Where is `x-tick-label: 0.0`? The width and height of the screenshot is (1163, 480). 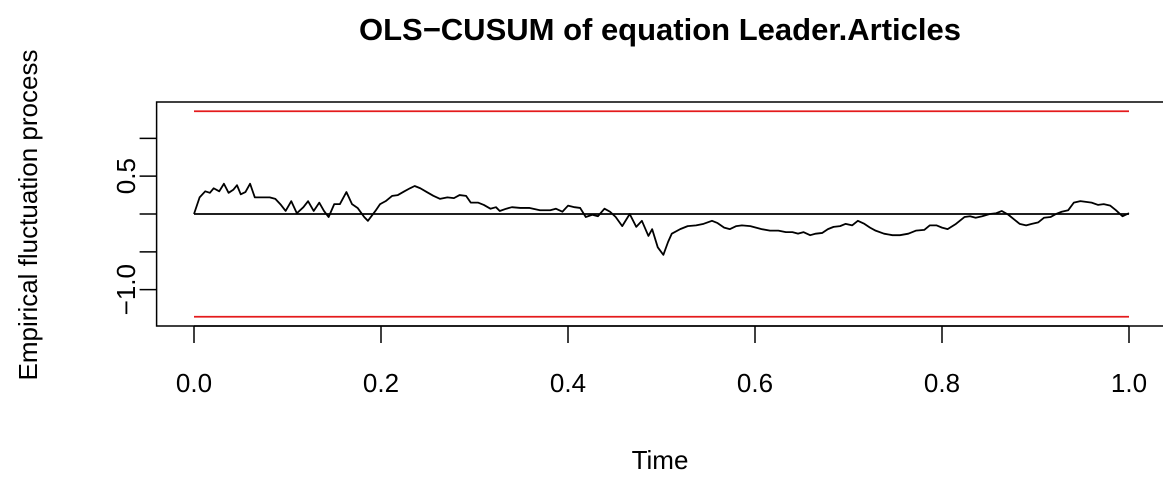 x-tick-label: 0.0 is located at coordinates (194, 383).